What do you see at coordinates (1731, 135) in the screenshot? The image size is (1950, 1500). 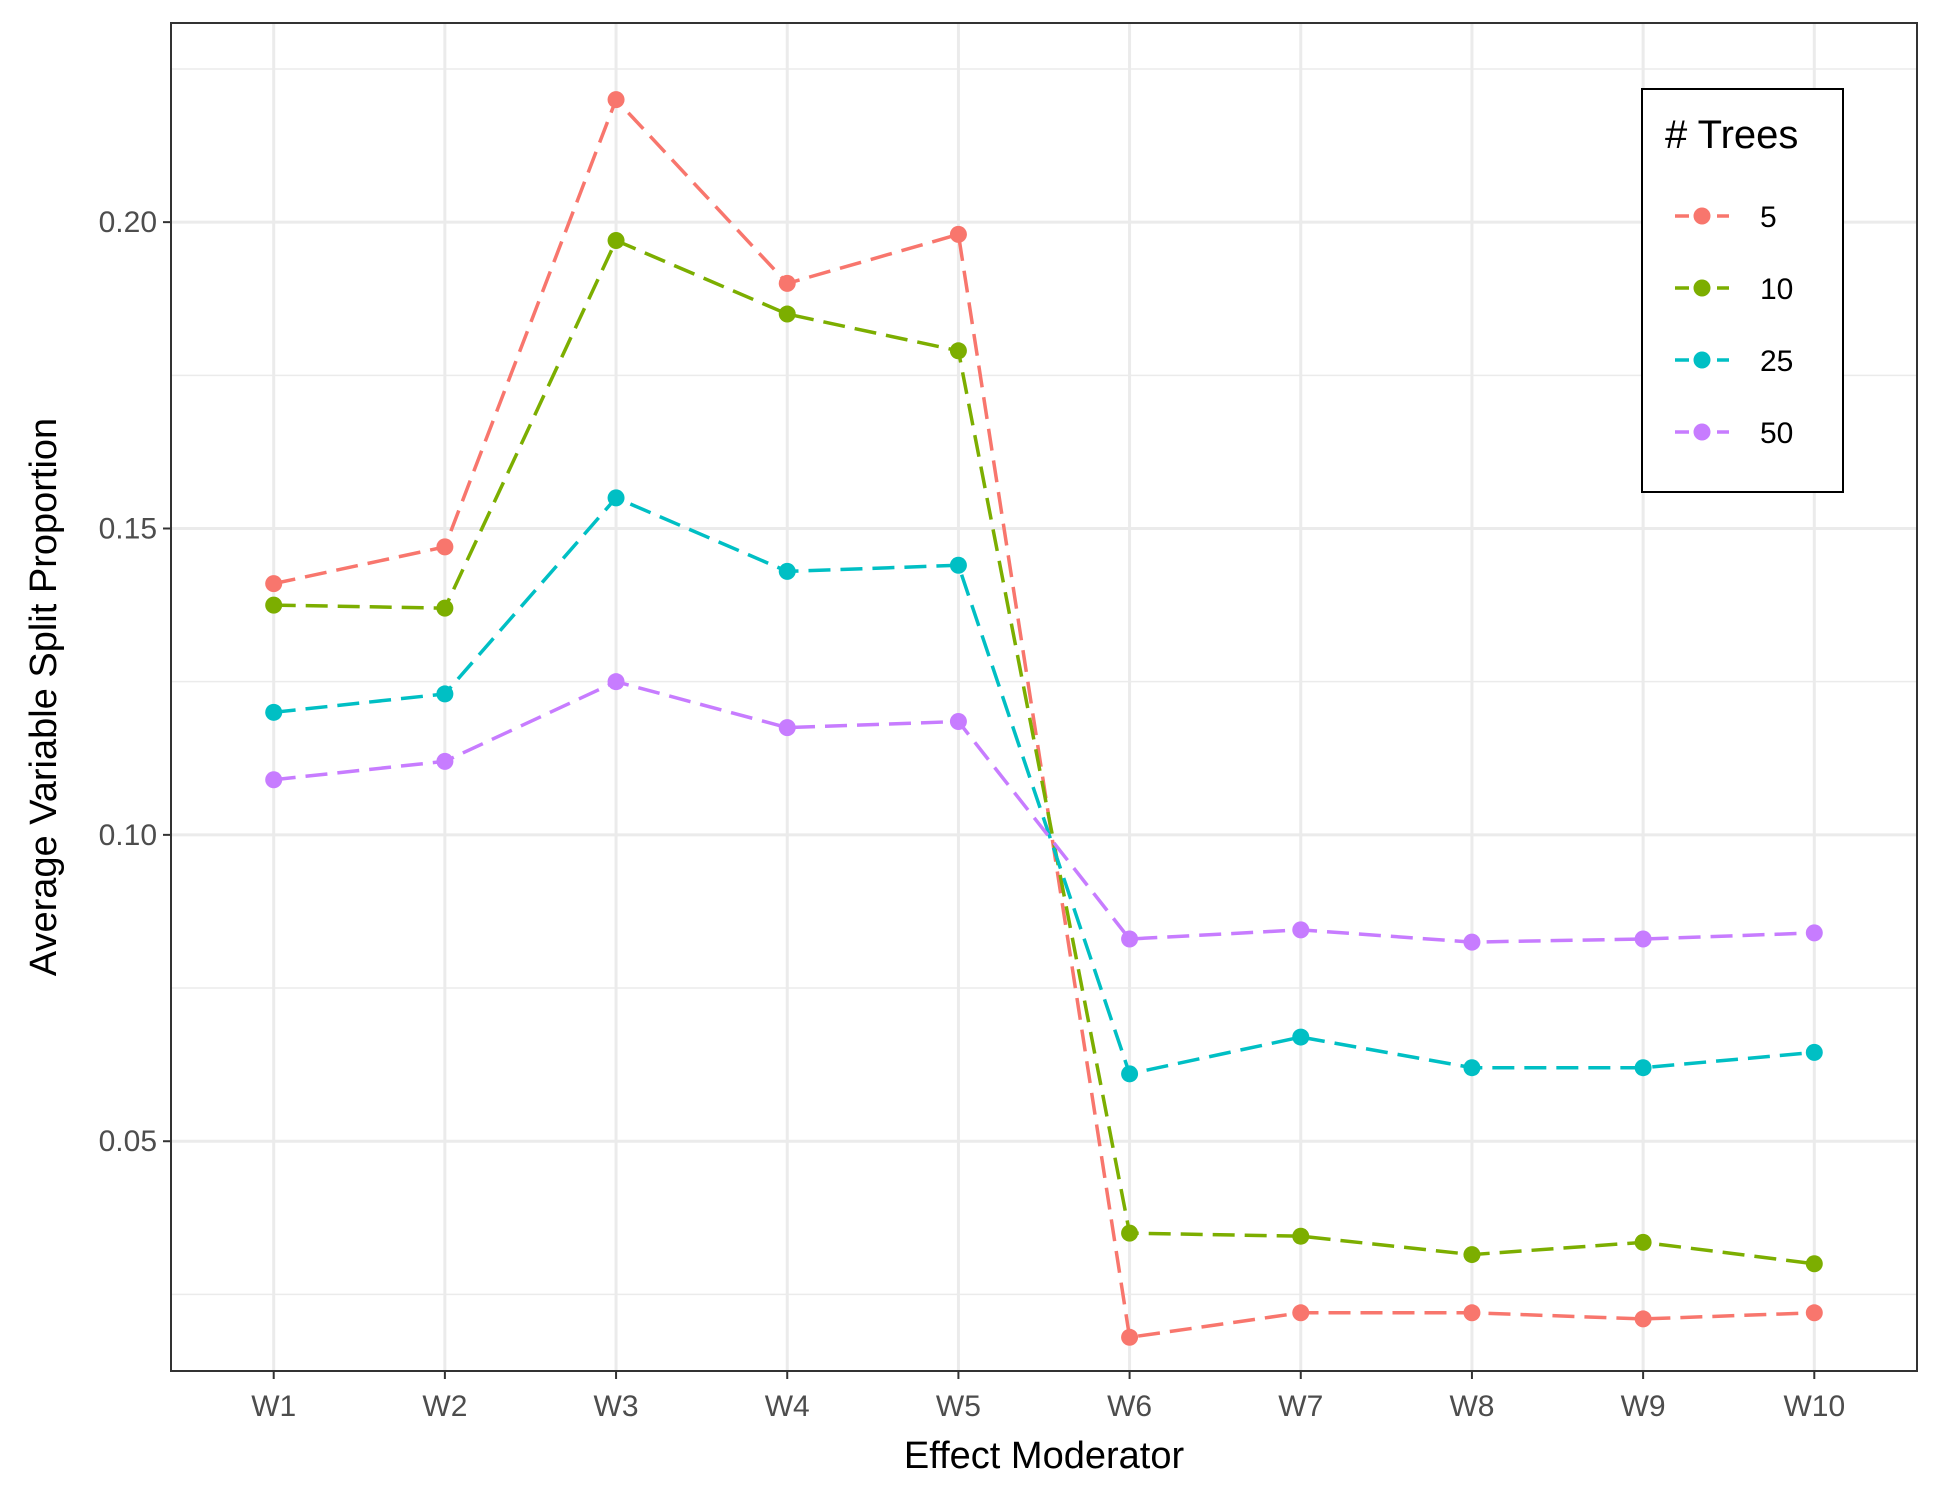 I see `legend-title: # Trees` at bounding box center [1731, 135].